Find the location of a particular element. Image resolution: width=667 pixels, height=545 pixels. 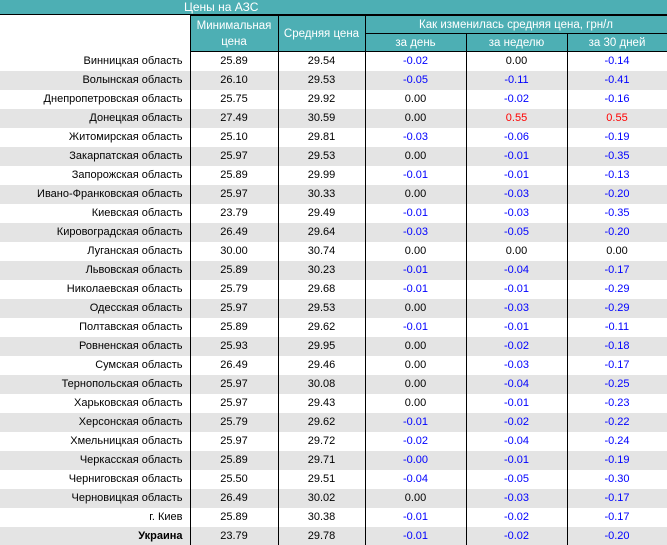

change-30days-cell: -0.13 is located at coordinates (617, 175).